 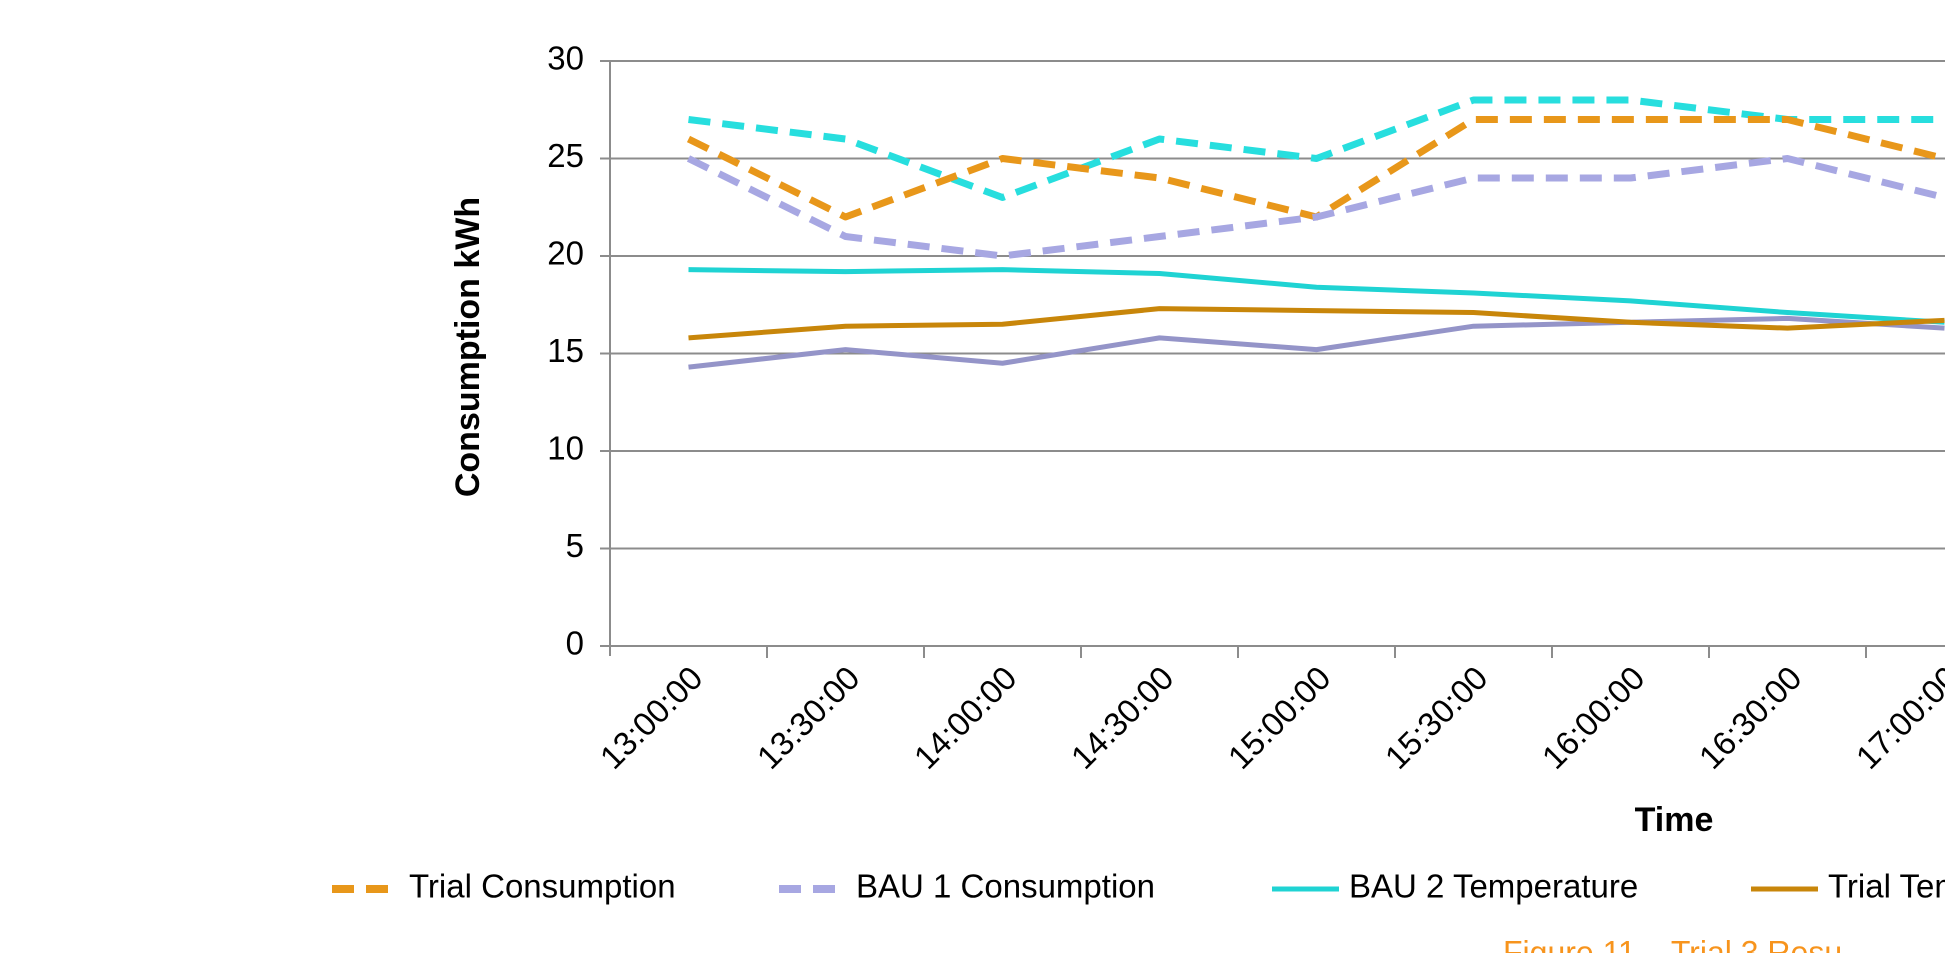 I want to click on x-tick-label: 15:30:00, so click(x=1436, y=717).